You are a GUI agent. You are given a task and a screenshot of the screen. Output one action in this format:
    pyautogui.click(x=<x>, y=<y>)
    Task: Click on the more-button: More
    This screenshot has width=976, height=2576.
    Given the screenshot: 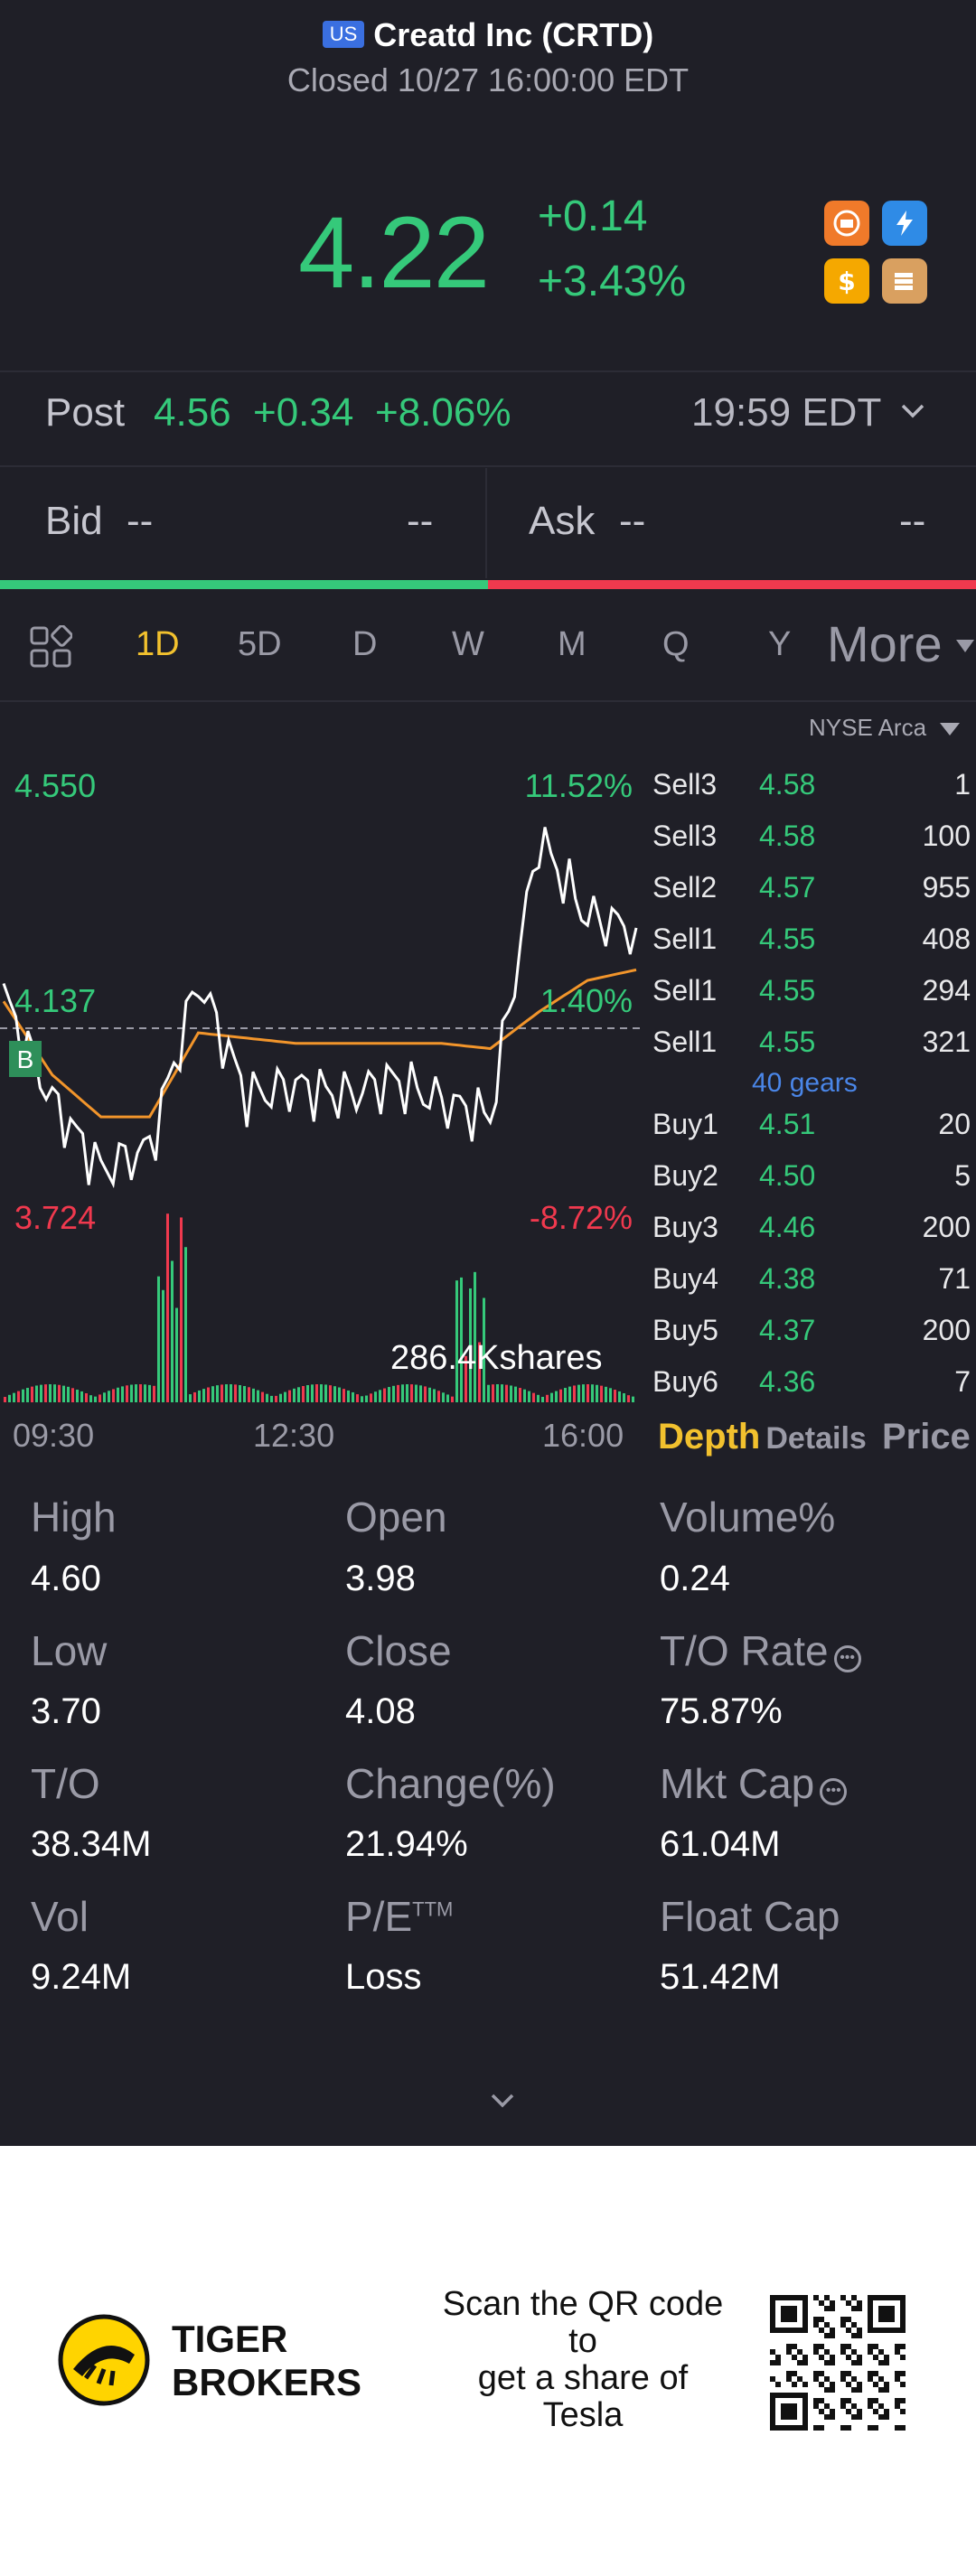 What is the action you would take?
    pyautogui.click(x=885, y=643)
    